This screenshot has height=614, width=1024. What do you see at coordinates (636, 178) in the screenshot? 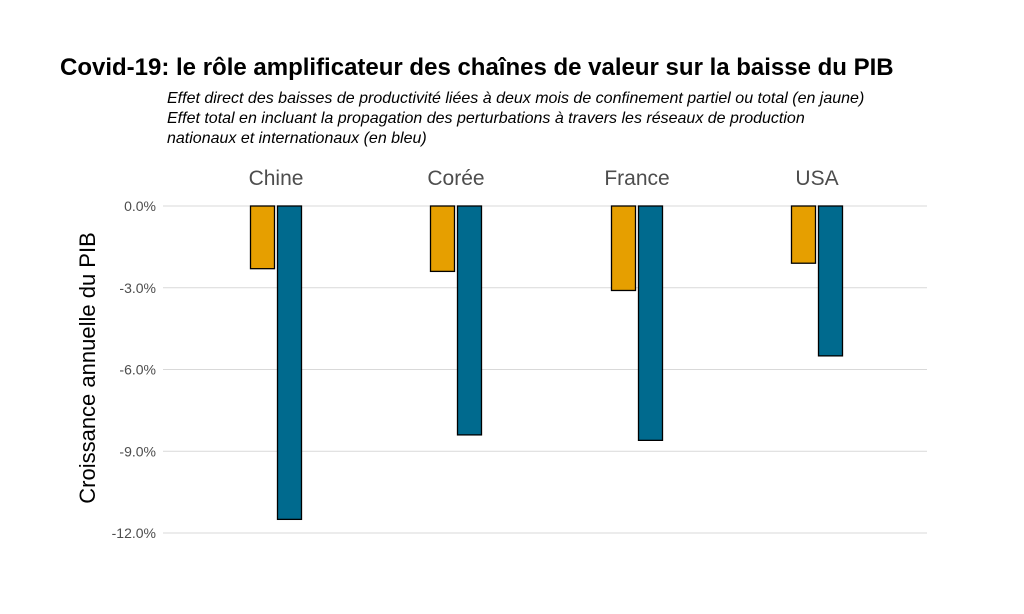
I see `facet-label: France` at bounding box center [636, 178].